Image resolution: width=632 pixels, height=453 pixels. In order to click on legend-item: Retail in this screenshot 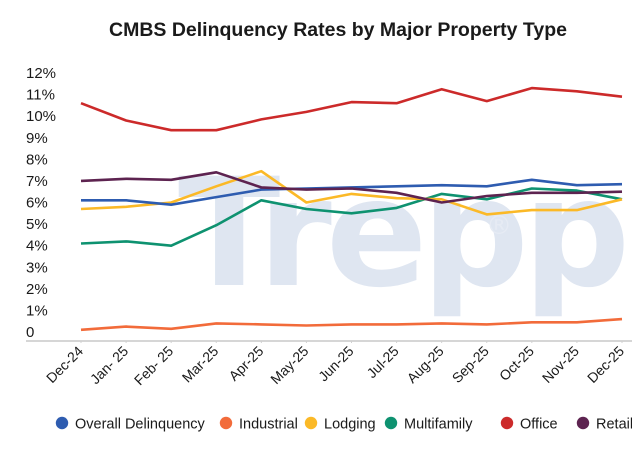, I will do `click(604, 424)`.